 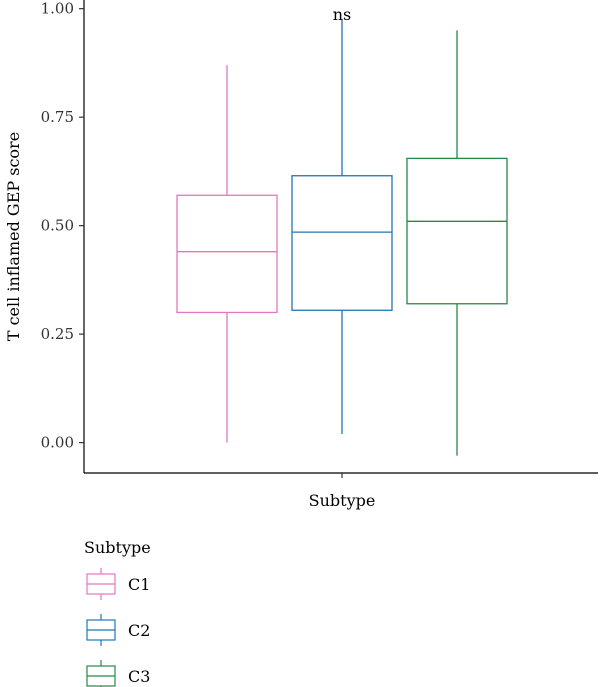 I want to click on y-tick-label: 0.25, so click(x=57, y=334).